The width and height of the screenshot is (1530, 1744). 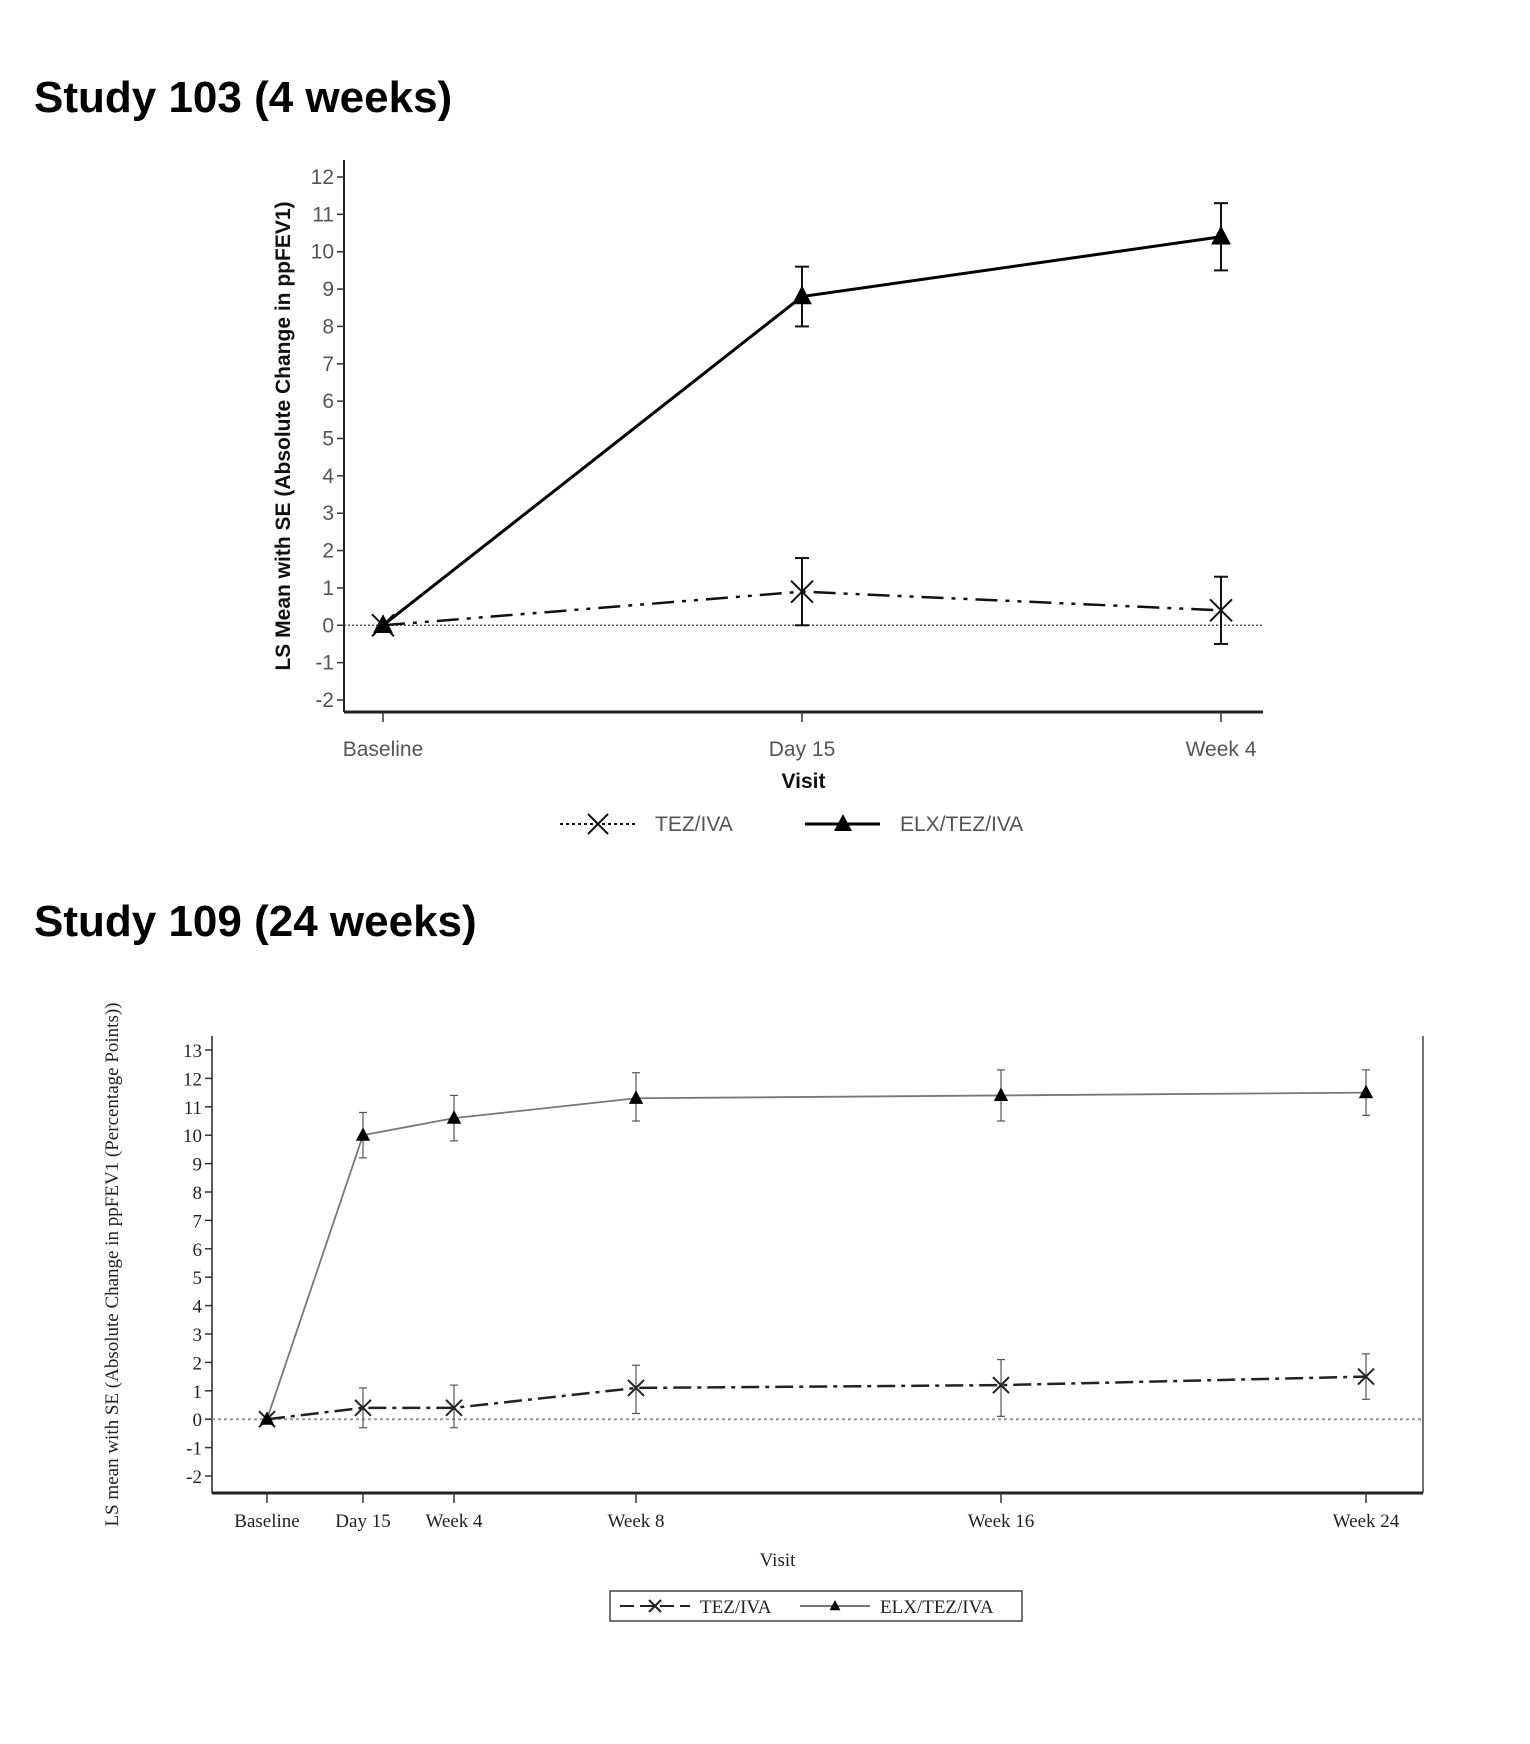 What do you see at coordinates (255, 921) in the screenshot?
I see `chart-2-title: Study 109 (24 weeks)` at bounding box center [255, 921].